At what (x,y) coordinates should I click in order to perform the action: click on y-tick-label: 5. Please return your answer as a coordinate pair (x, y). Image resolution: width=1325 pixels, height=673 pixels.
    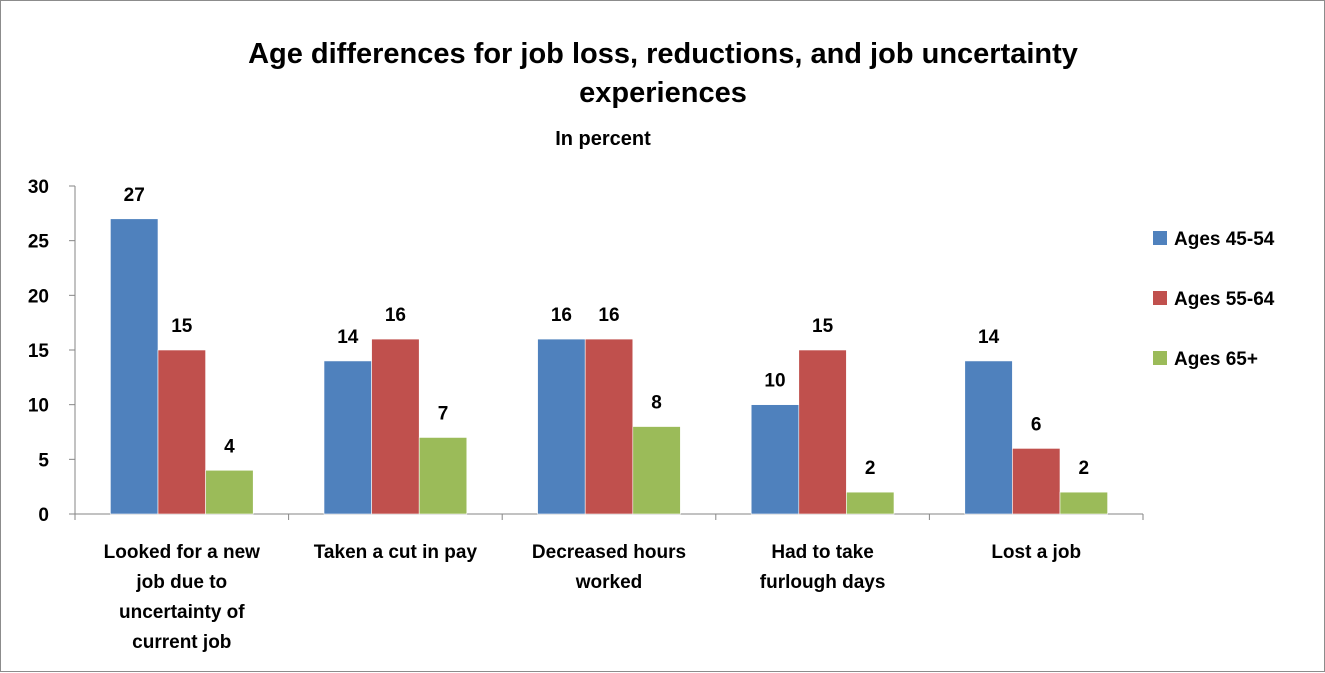
    Looking at the image, I should click on (43, 460).